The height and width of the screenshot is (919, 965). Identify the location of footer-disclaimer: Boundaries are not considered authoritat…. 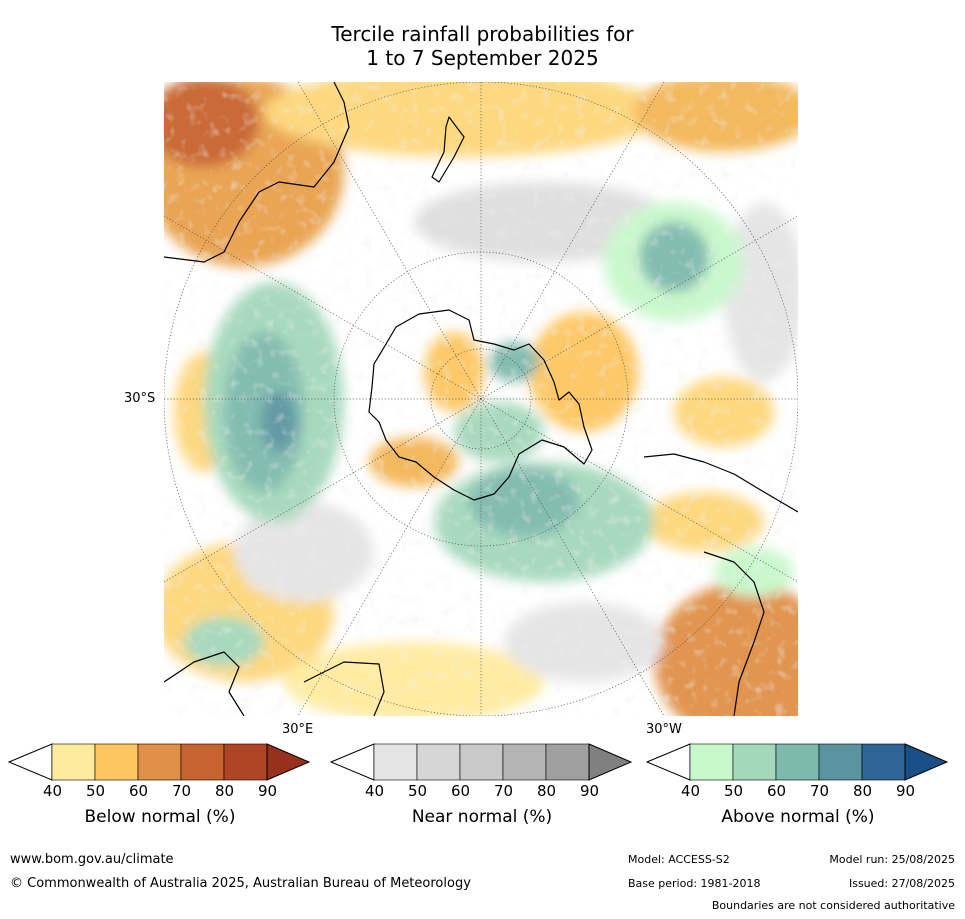
(833, 905).